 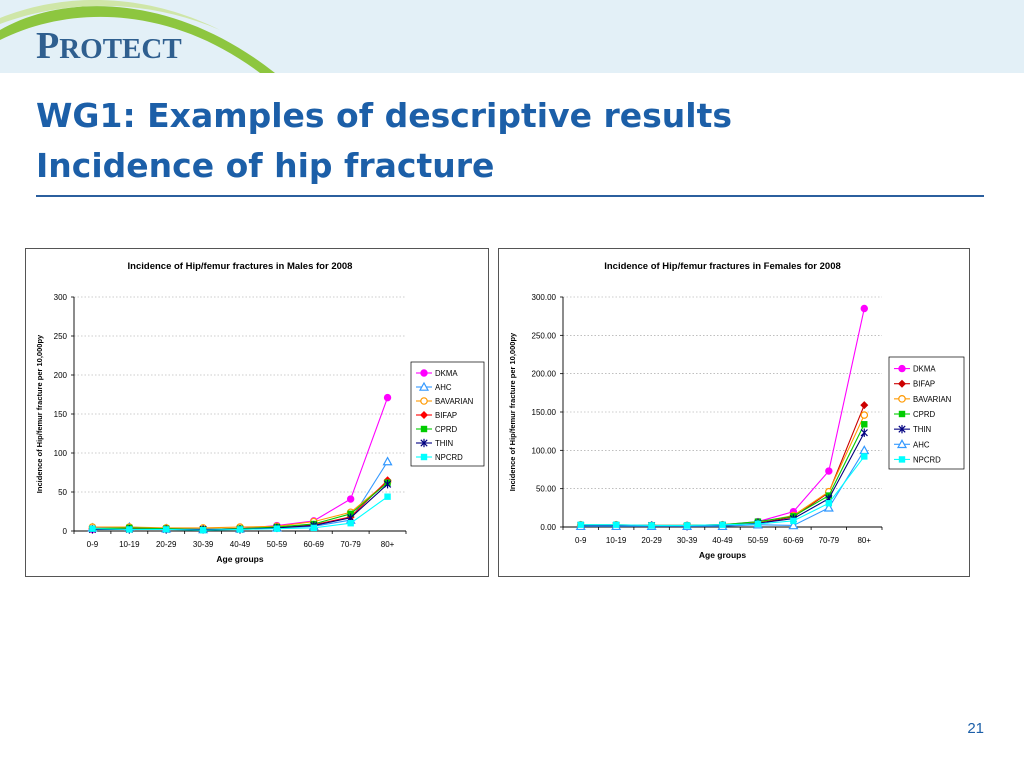 What do you see at coordinates (544, 412) in the screenshot?
I see `y-tick-label: 150.00` at bounding box center [544, 412].